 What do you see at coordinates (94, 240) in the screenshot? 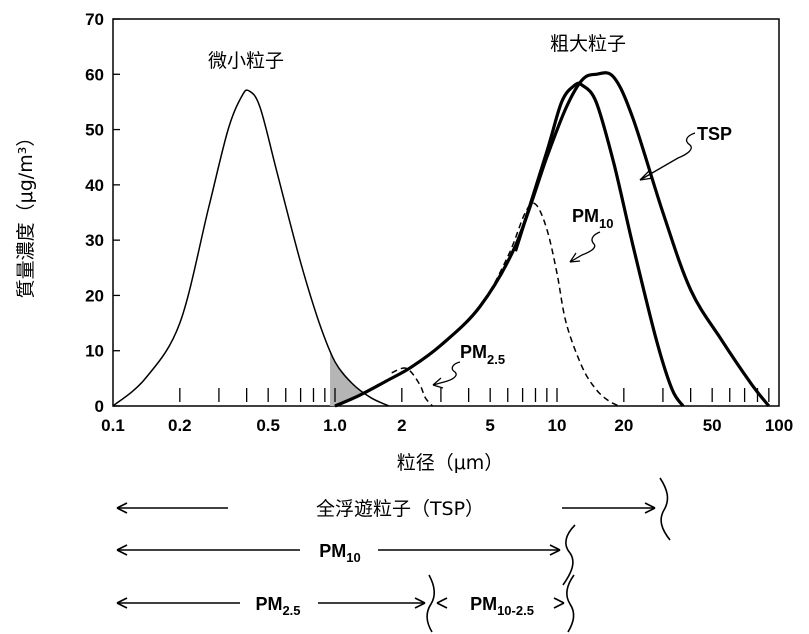
I see `y-tick-label: 30` at bounding box center [94, 240].